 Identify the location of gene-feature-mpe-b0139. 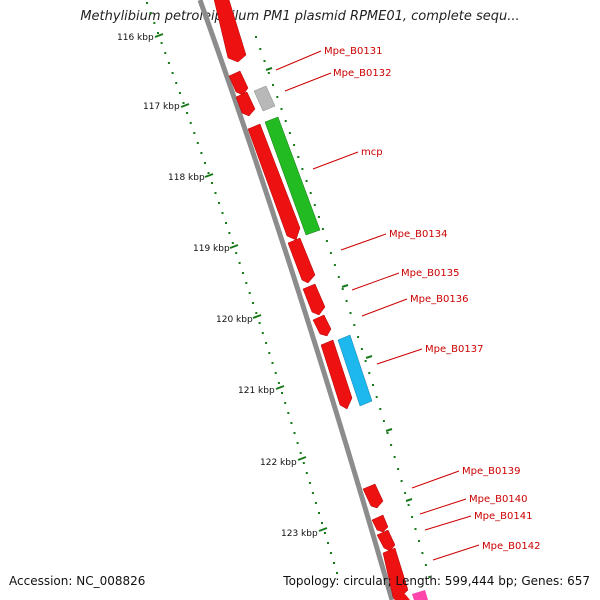
(373, 496).